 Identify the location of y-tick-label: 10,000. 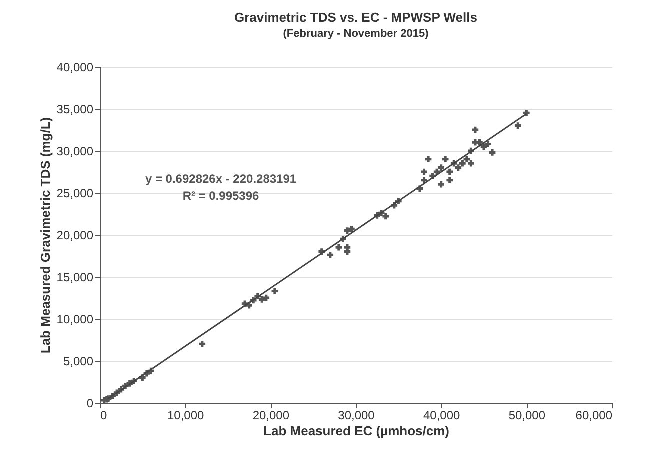
(75, 319).